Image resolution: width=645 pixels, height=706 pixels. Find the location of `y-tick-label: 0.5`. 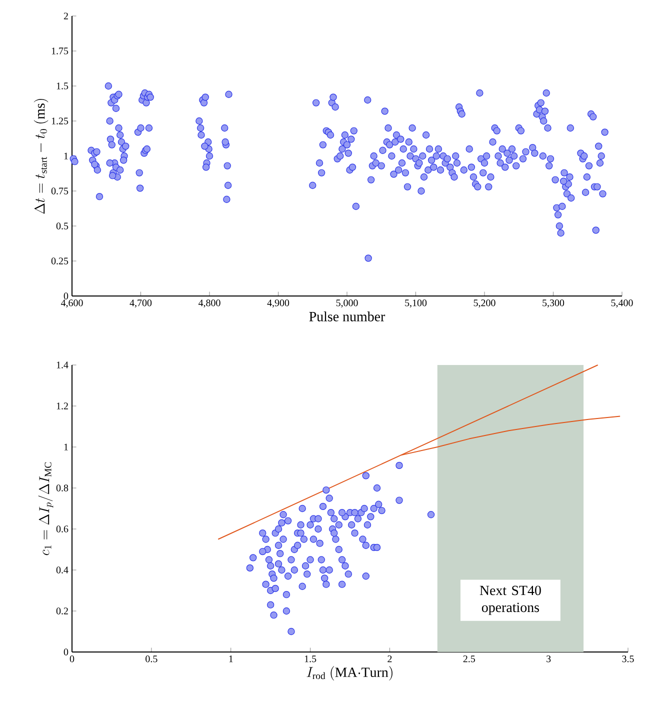

y-tick-label: 0.5 is located at coordinates (62, 226).